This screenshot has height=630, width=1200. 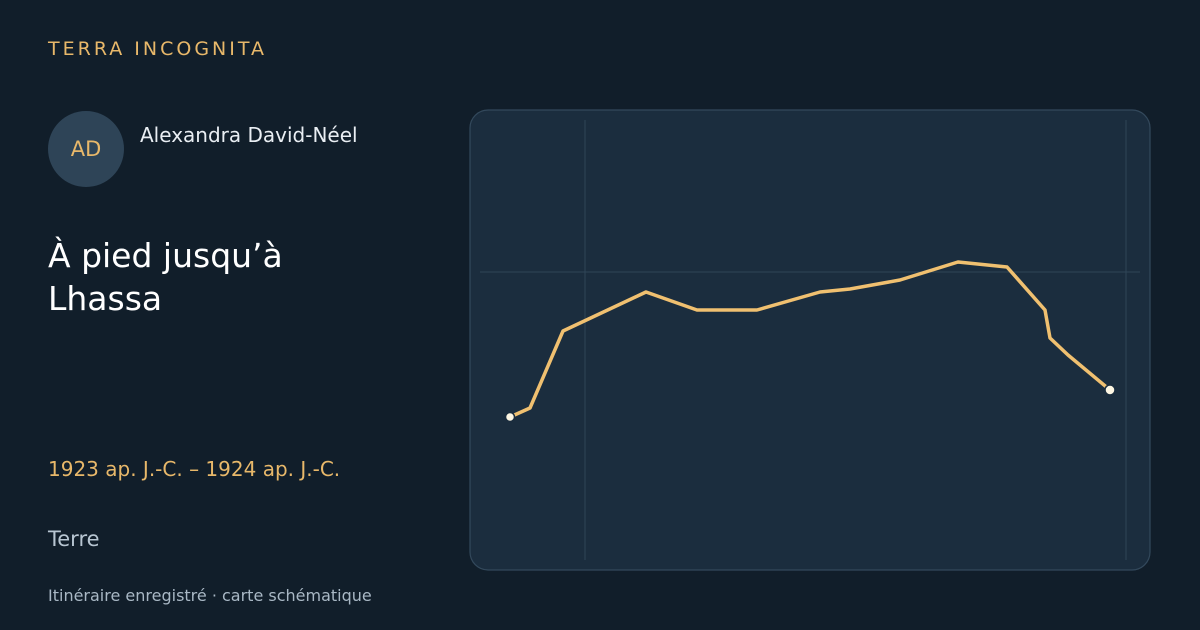 I want to click on journey-title: À pied jusqu’à Lhassa, so click(x=165, y=277).